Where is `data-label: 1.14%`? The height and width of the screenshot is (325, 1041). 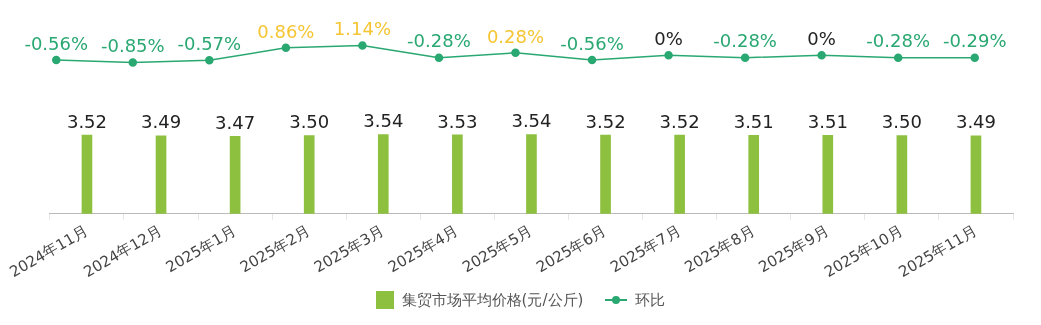 data-label: 1.14% is located at coordinates (362, 29).